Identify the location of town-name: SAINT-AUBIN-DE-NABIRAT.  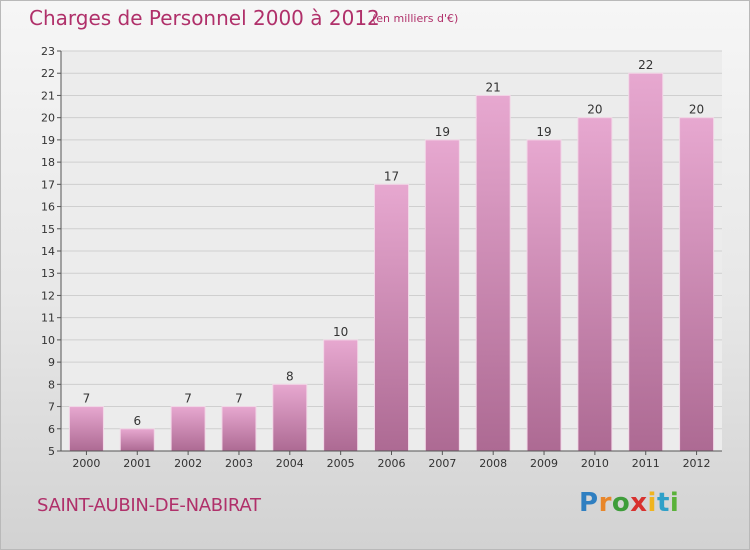
(149, 505).